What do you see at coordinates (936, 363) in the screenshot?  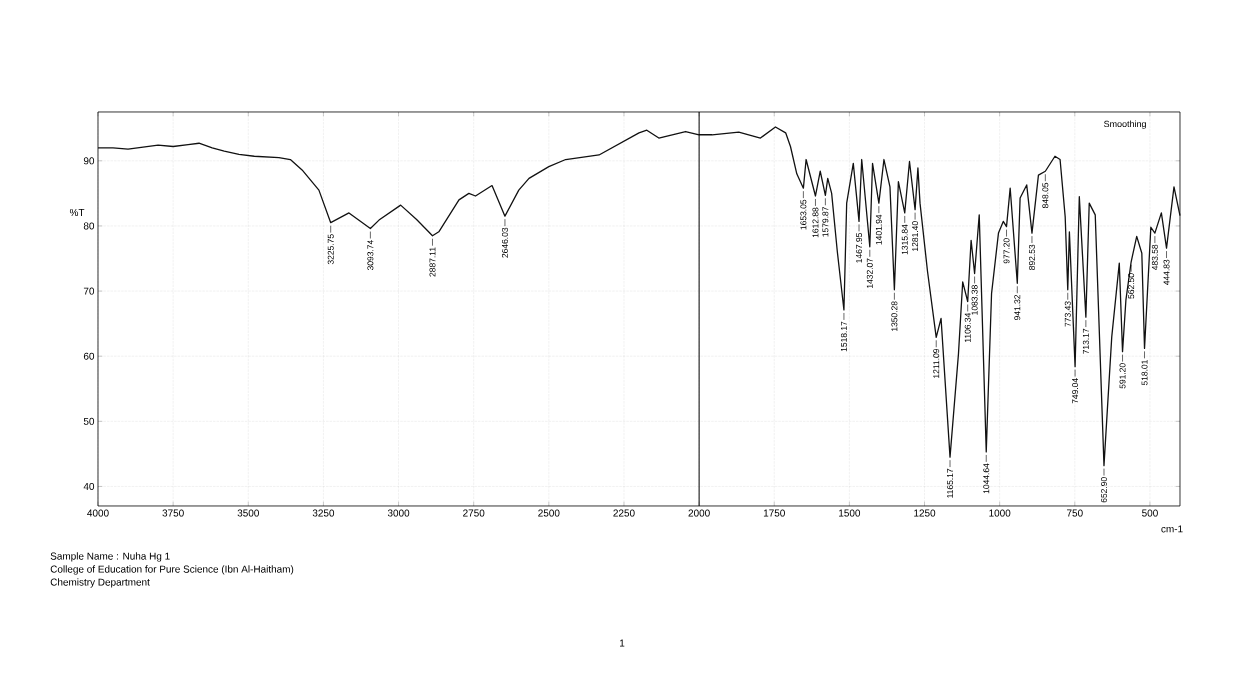 I see `annotation: 1211.09` at bounding box center [936, 363].